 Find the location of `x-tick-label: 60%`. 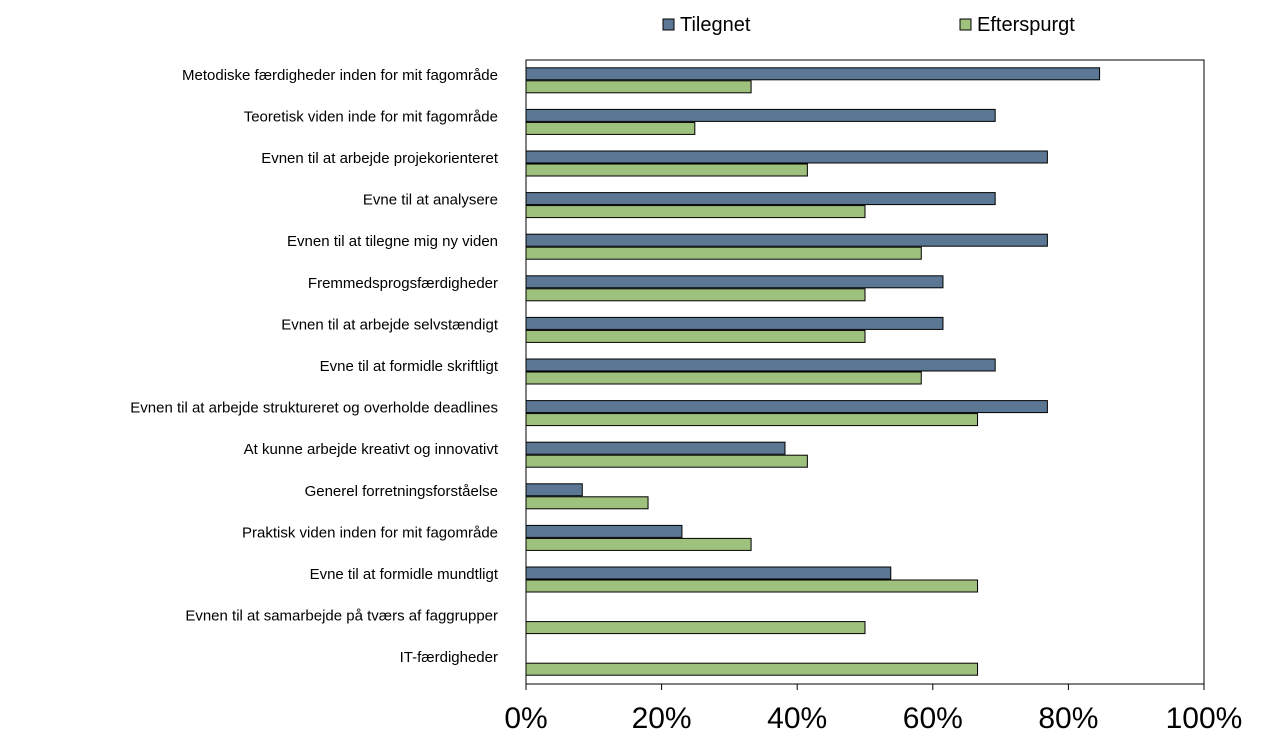

x-tick-label: 60% is located at coordinates (933, 718).